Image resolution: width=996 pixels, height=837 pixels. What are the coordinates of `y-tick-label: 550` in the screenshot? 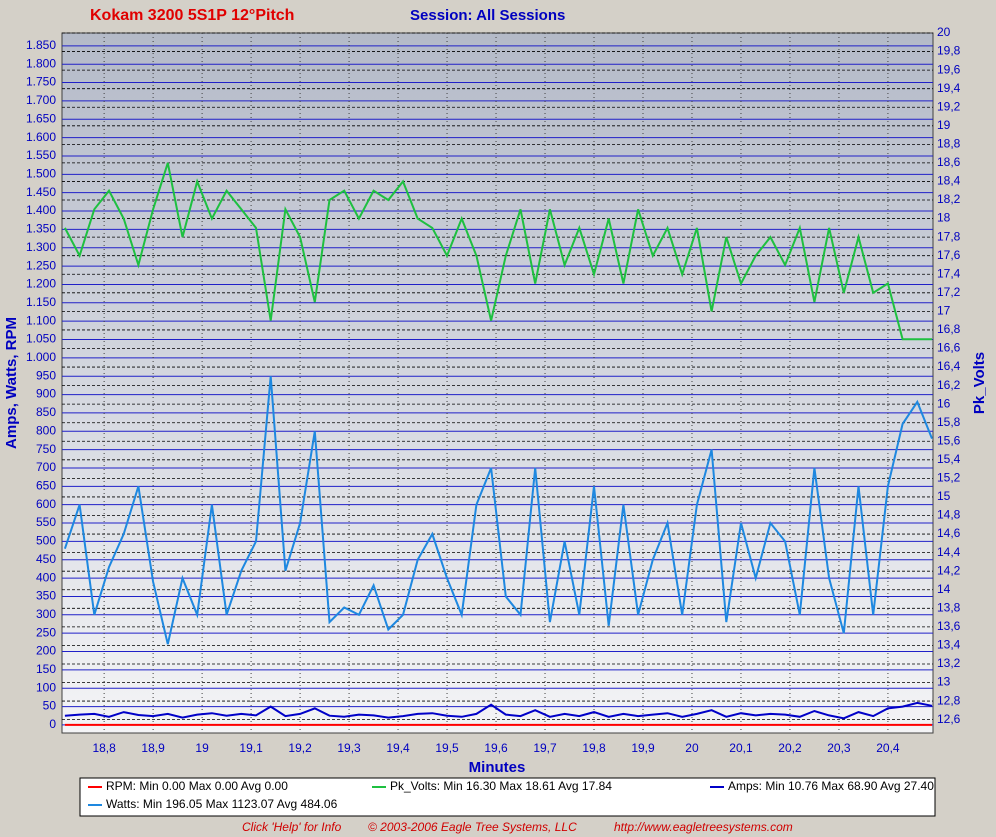 It's located at (46, 522).